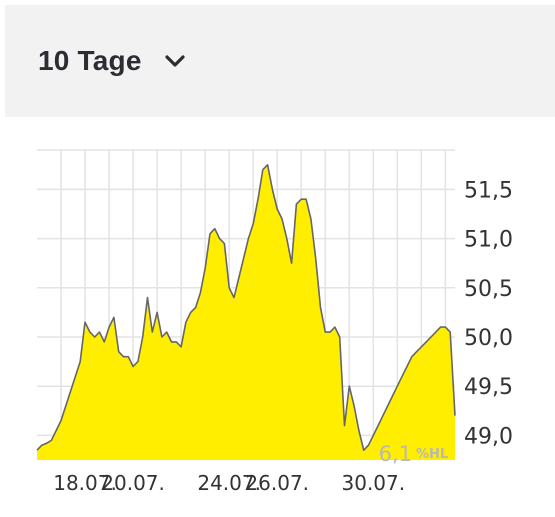 The image size is (555, 517). Describe the element at coordinates (488, 289) in the screenshot. I see `y-tick-label: 50,5` at that location.